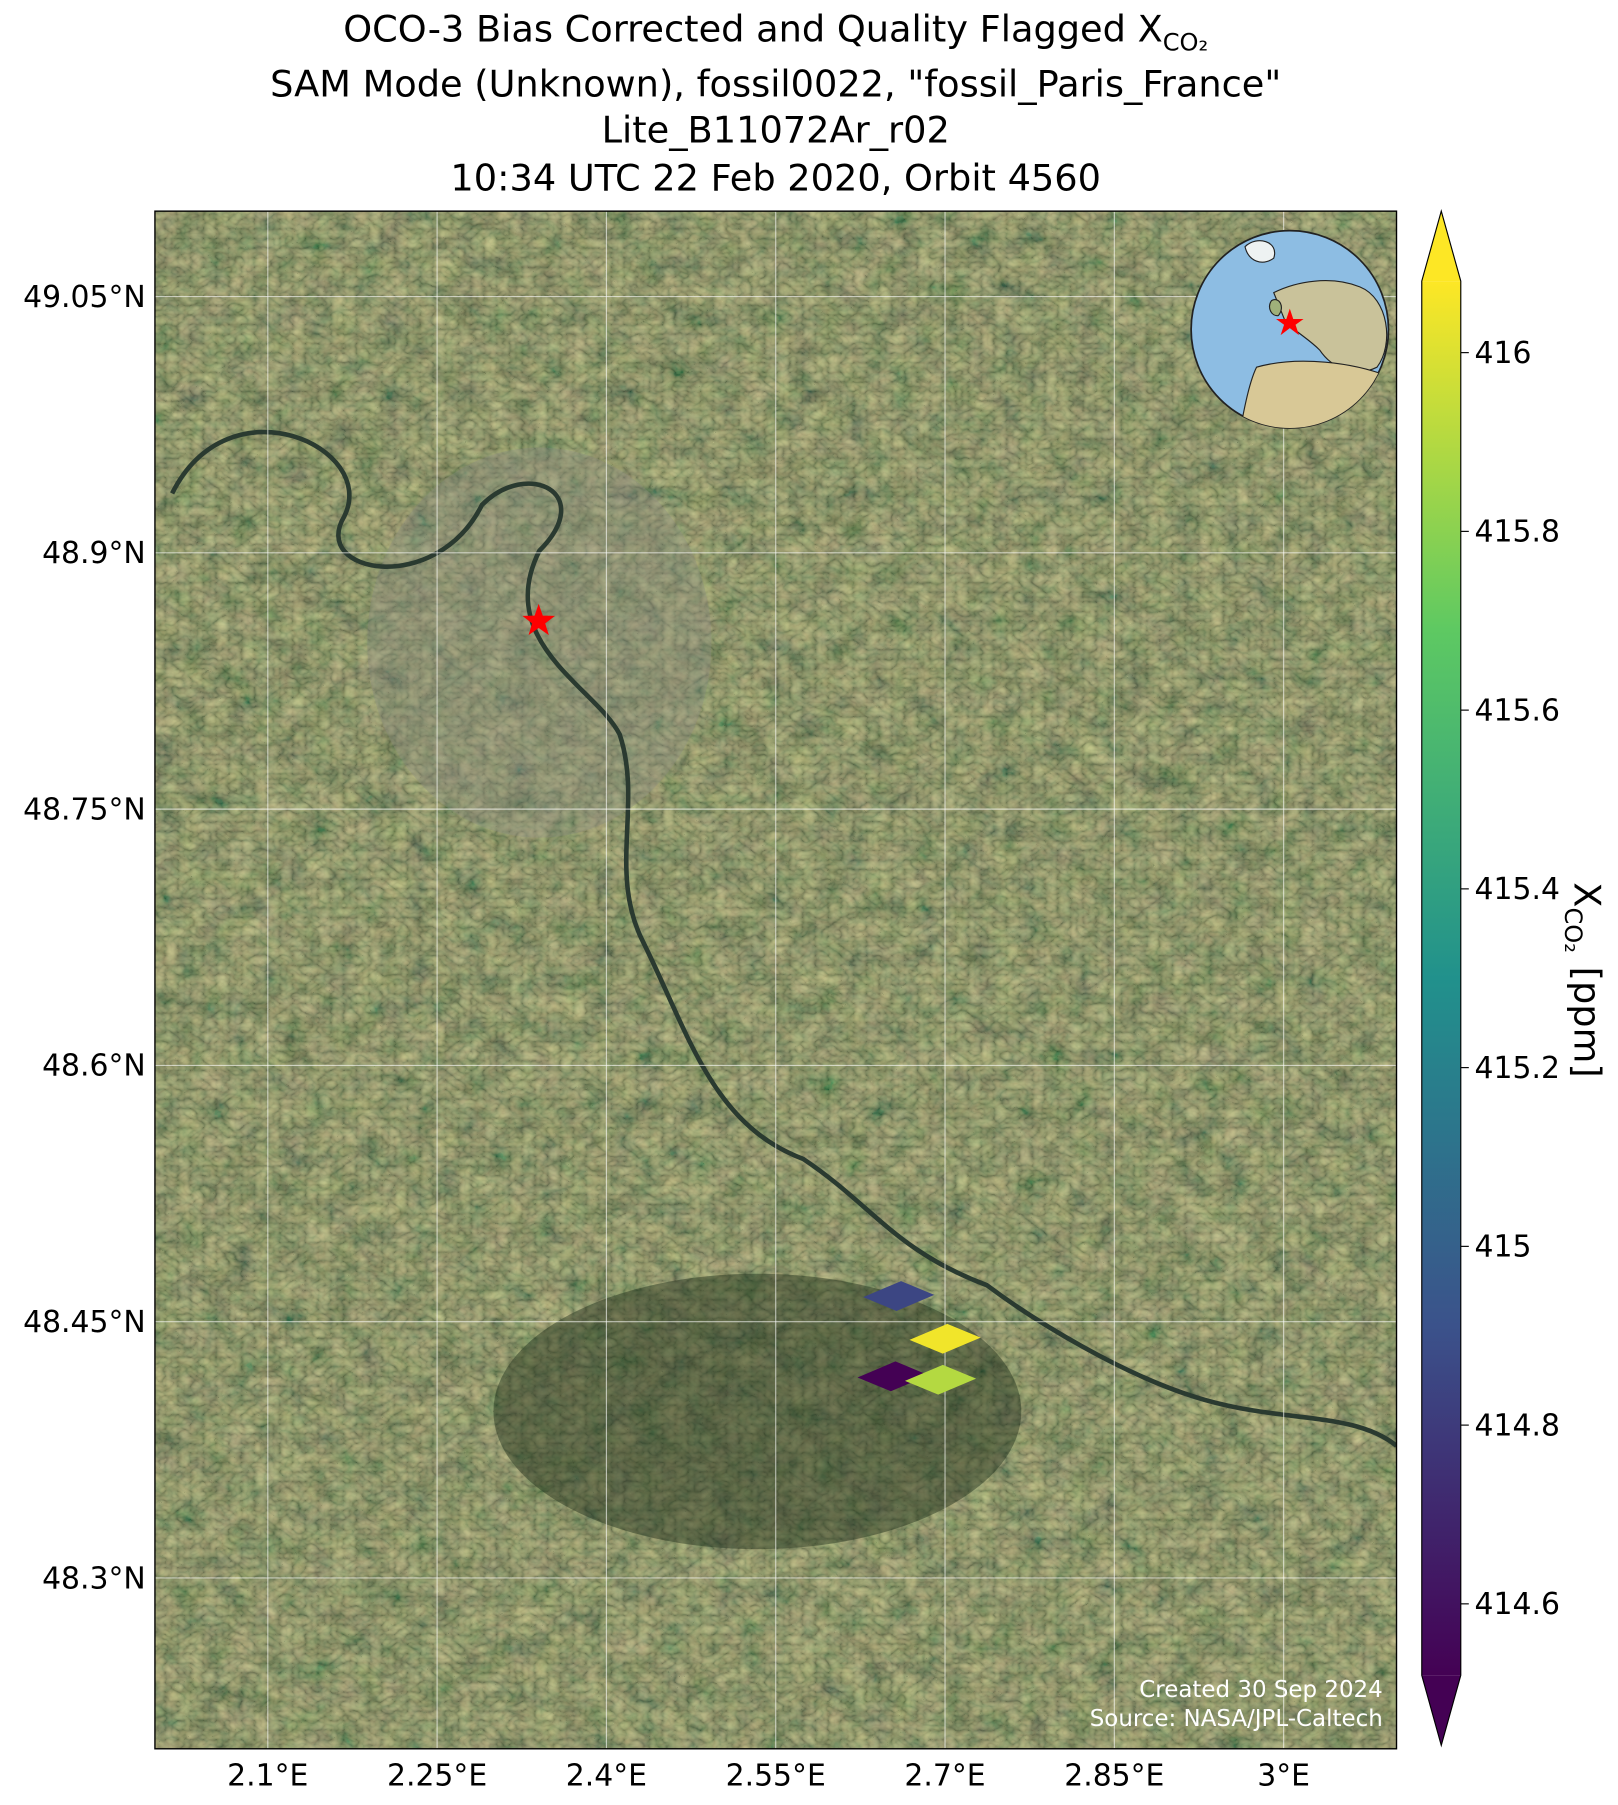 The height and width of the screenshot is (1805, 1618). Describe the element at coordinates (1330, 326) in the screenshot. I see `globe-europe` at that location.